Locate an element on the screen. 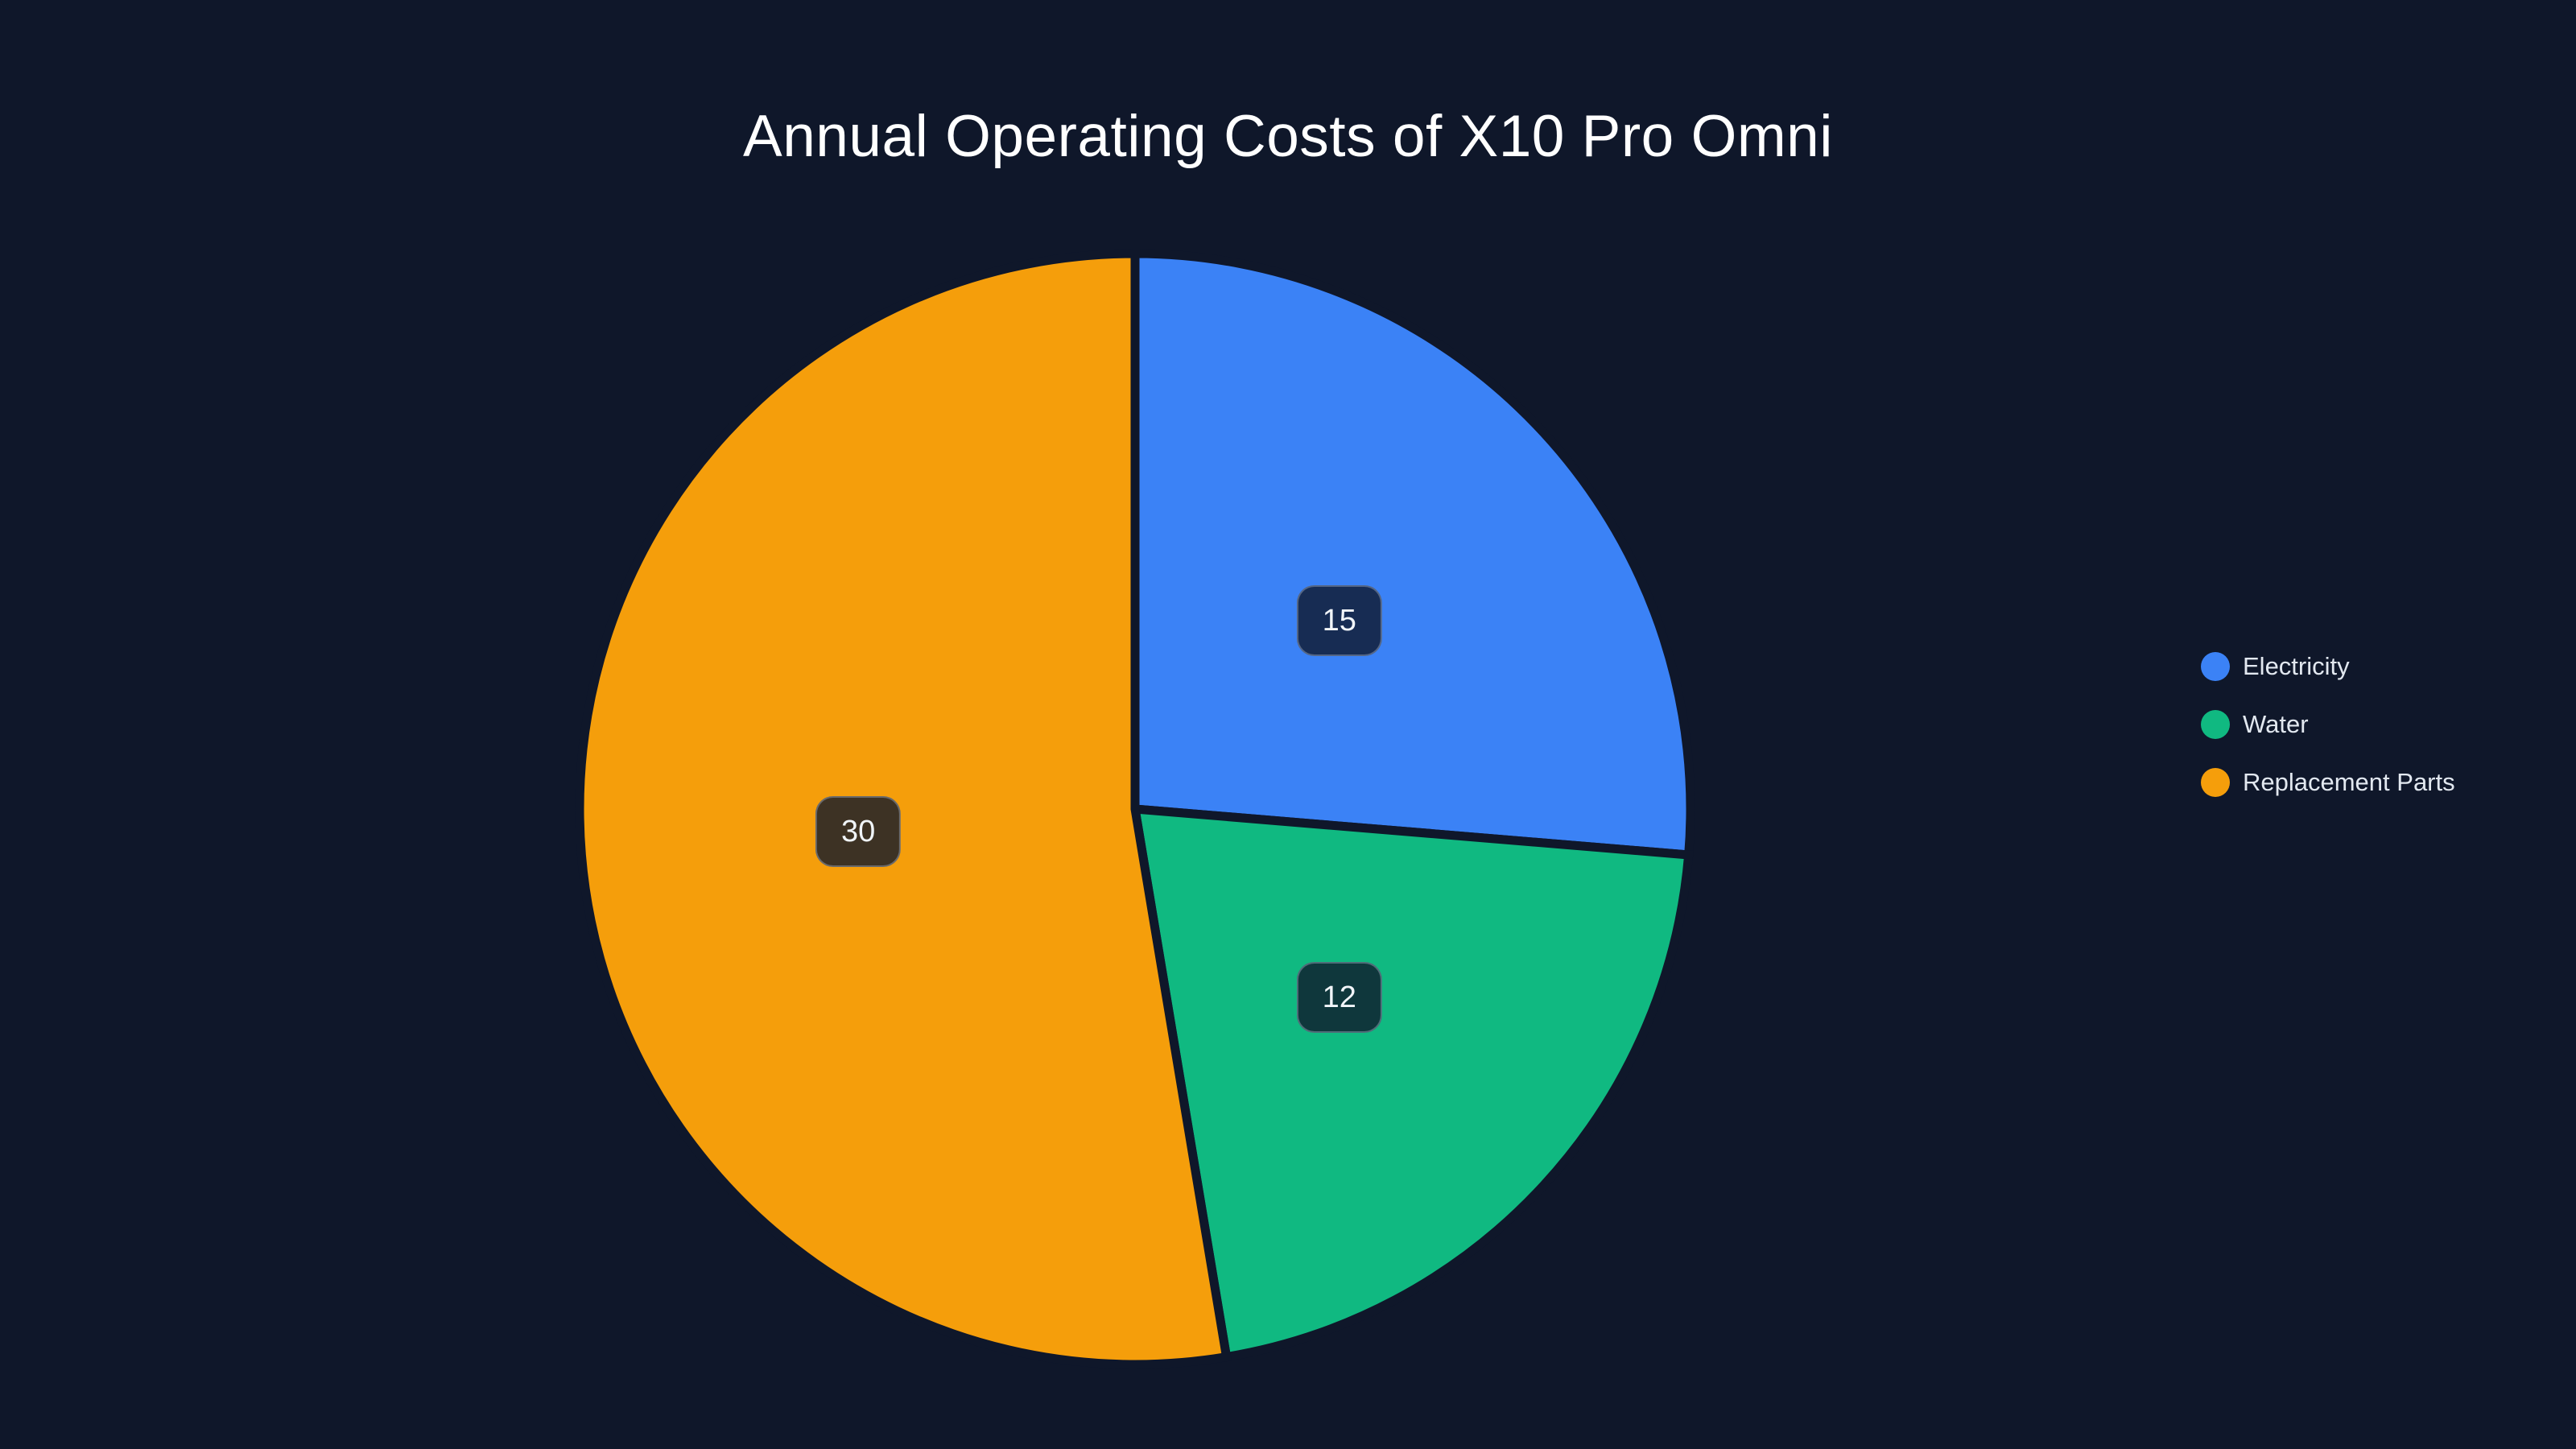 The height and width of the screenshot is (1449, 2576). pie-slice-electricity is located at coordinates (1412, 554).